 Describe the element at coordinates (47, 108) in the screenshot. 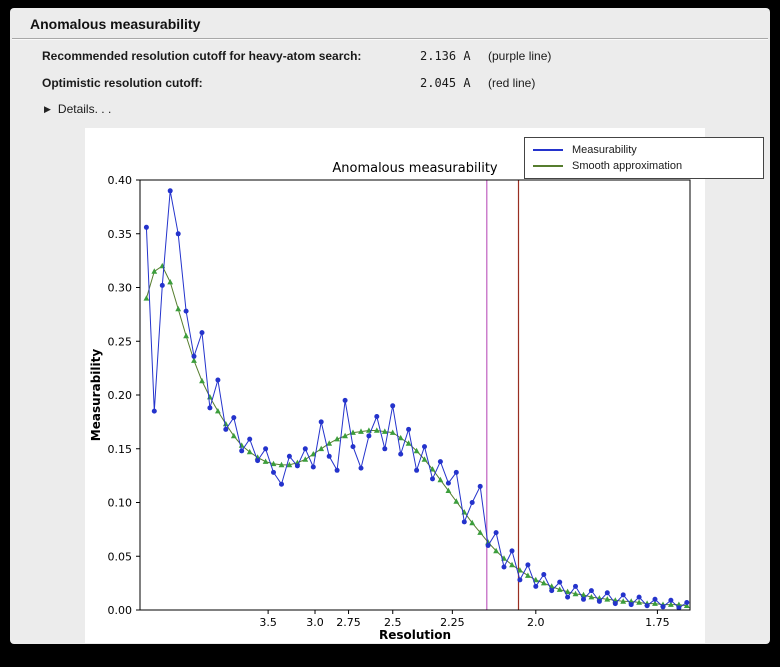

I see `disclosure-triangle-icon: ▶` at that location.